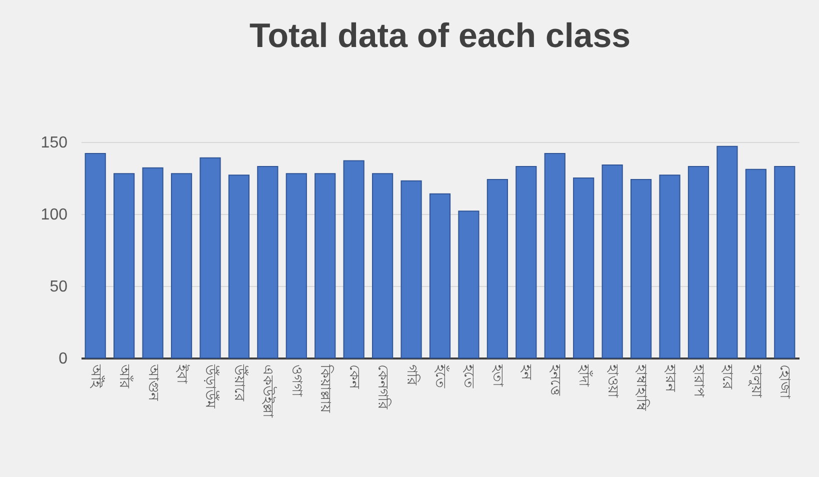  I want to click on x-tick-label: ইবা, so click(182, 374).